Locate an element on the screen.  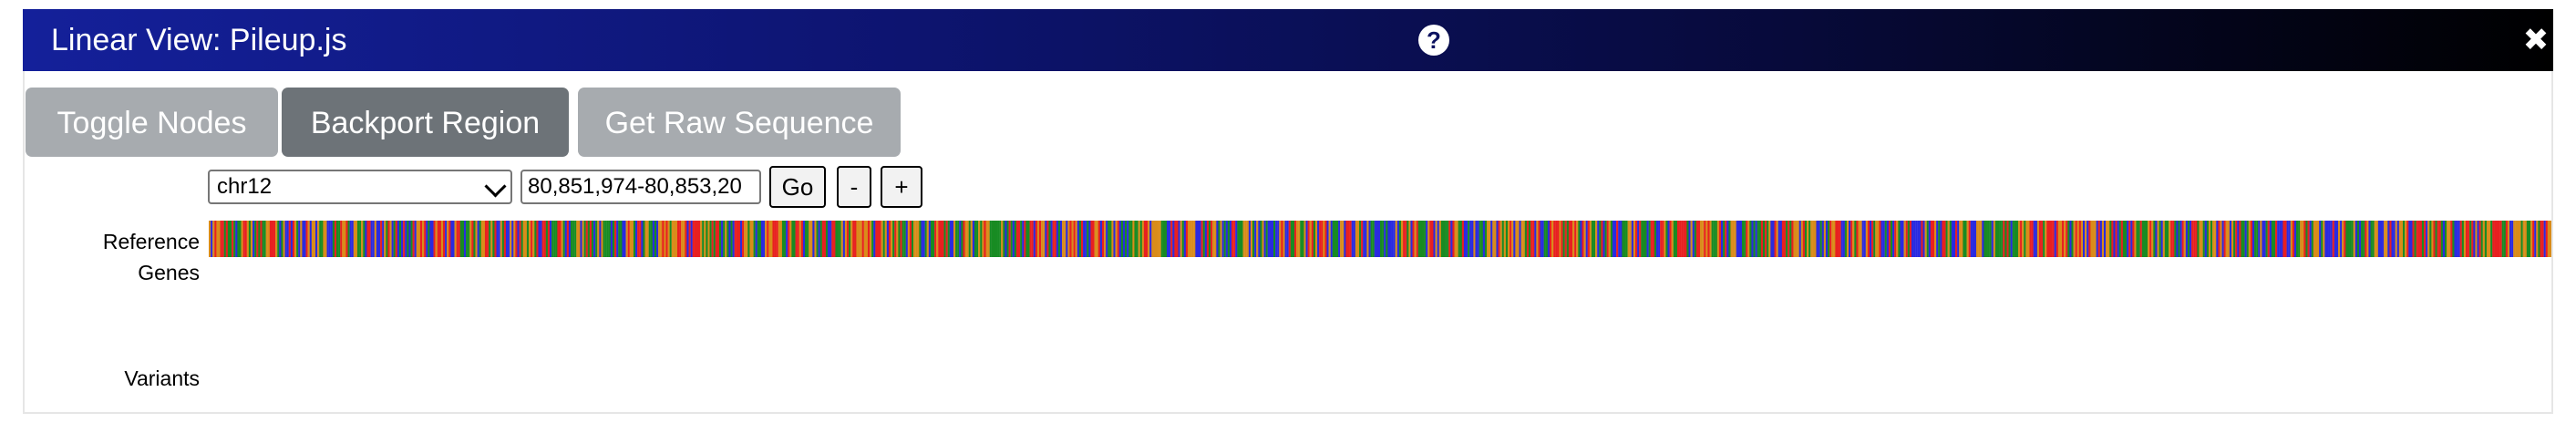
zoom-out-button: - is located at coordinates (854, 187).